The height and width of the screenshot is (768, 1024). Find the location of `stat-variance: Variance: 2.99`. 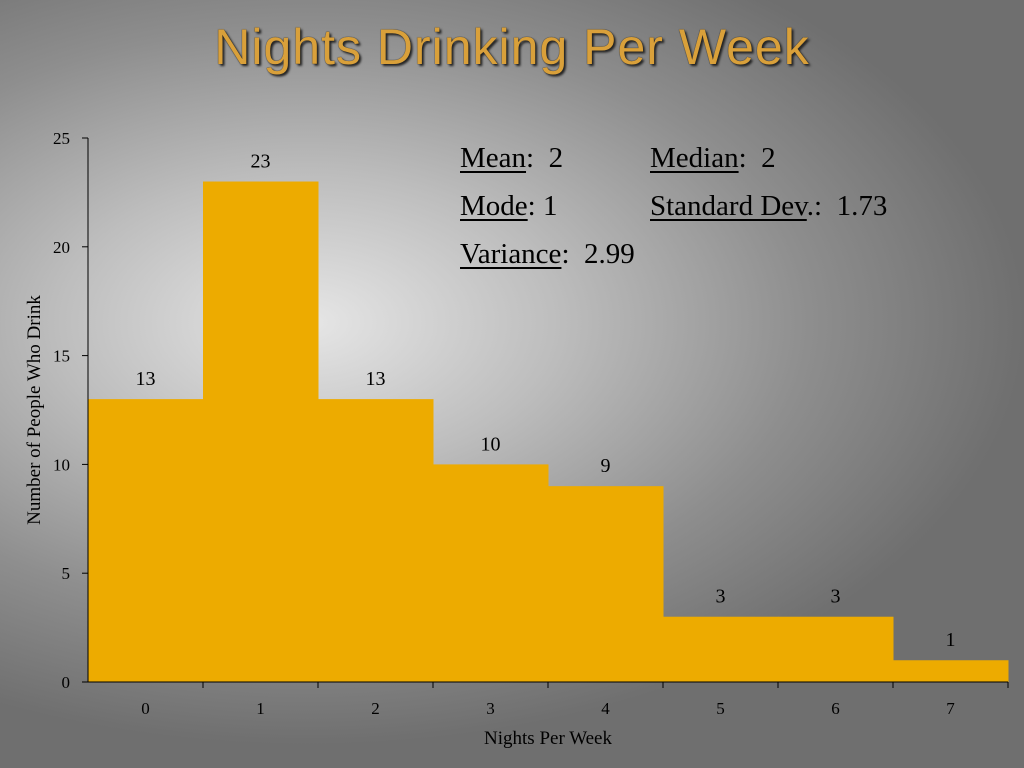

stat-variance: Variance: 2.99 is located at coordinates (547, 254).